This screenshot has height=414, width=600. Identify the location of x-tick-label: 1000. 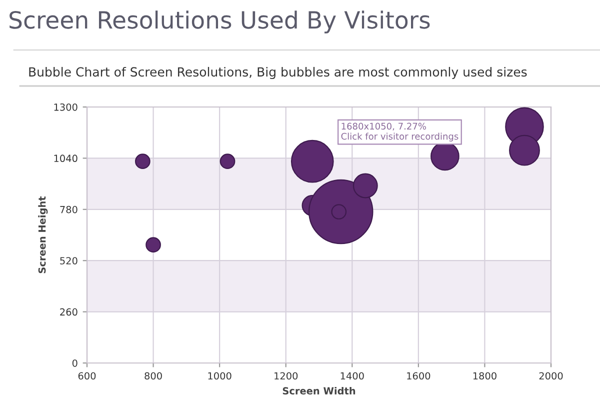
(220, 376).